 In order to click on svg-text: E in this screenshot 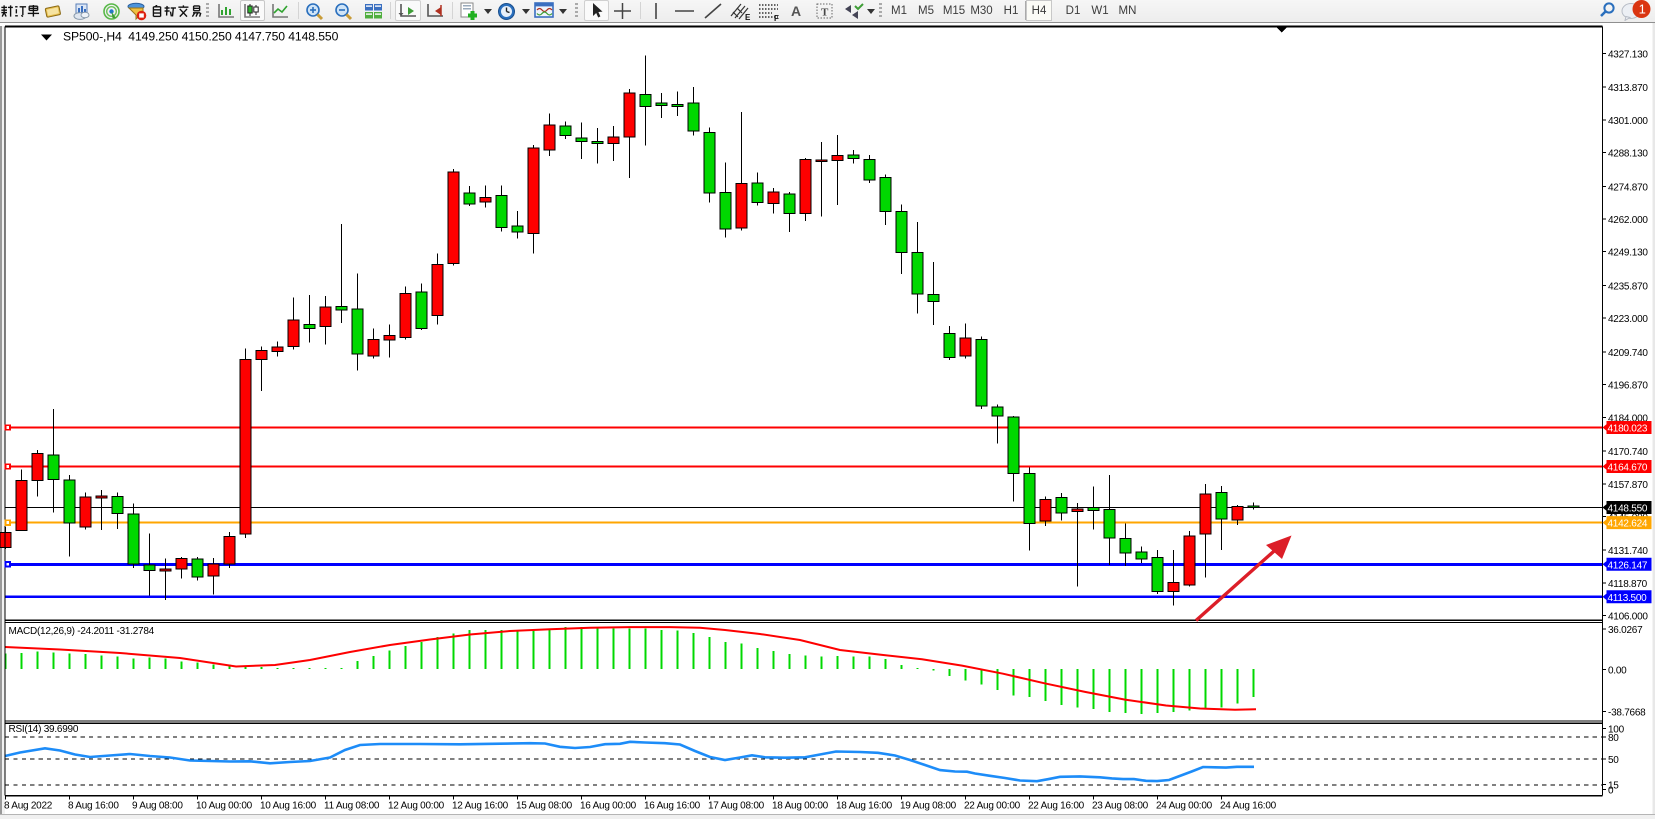, I will do `click(748, 17)`.